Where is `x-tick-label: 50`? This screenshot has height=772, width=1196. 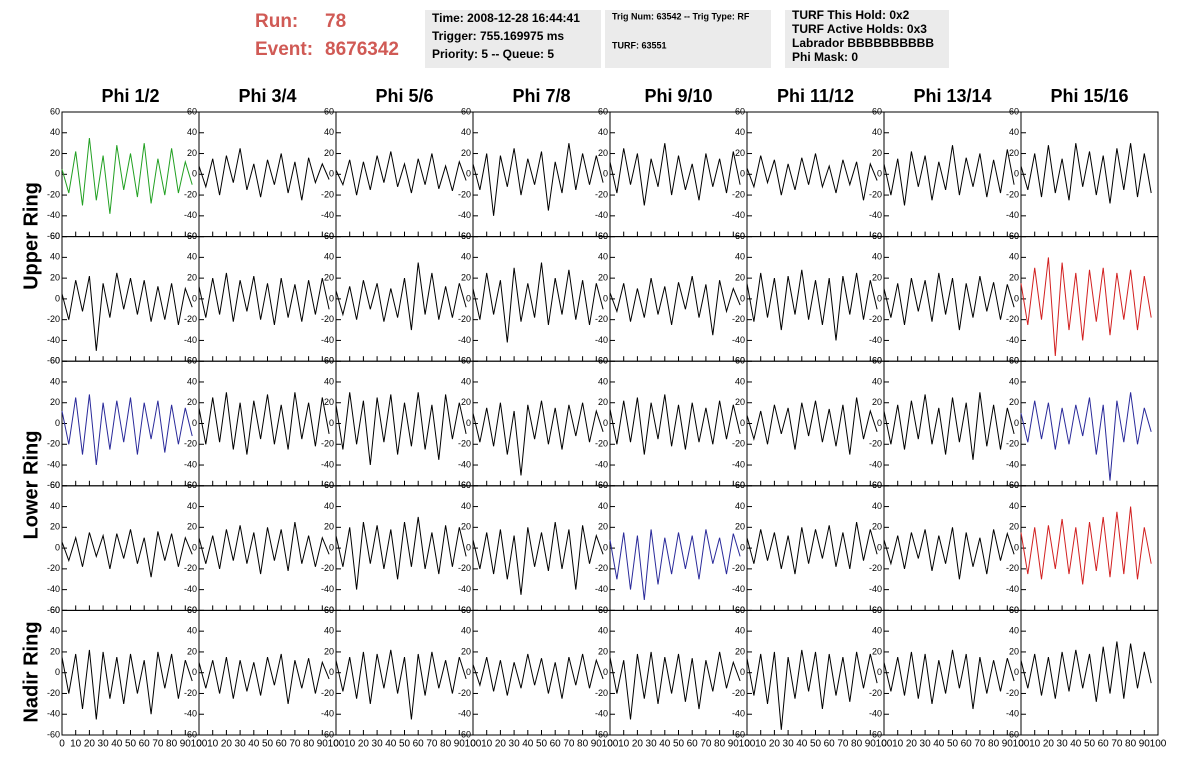
x-tick-label: 50 is located at coordinates (679, 744).